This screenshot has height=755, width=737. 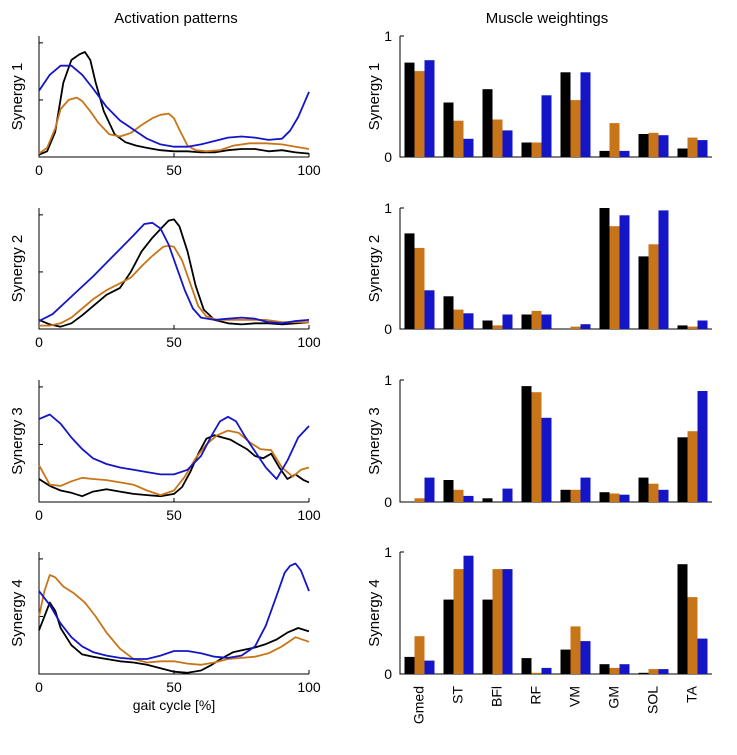 I want to click on left-column-title: Activation patterns, so click(x=175, y=18).